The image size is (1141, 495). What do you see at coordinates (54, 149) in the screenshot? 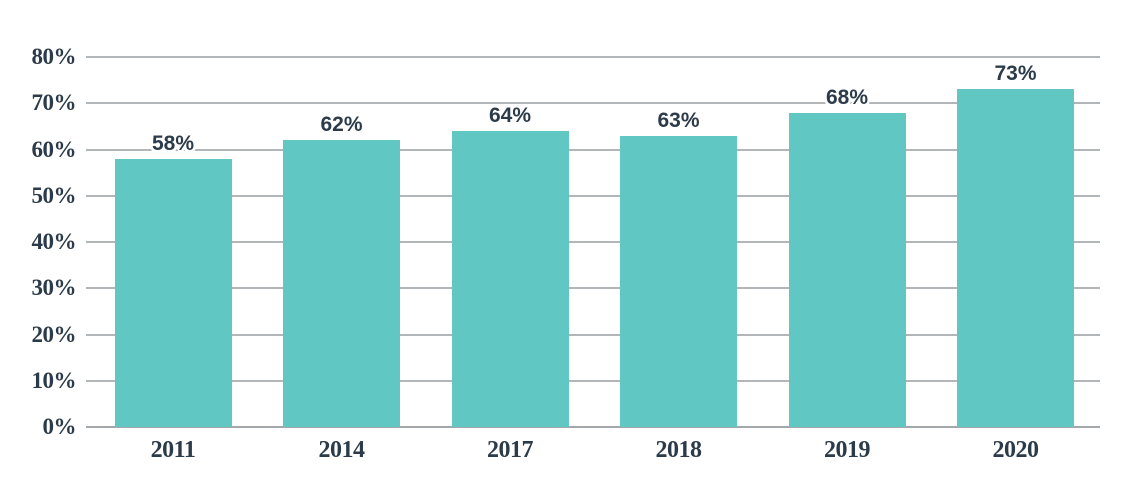
I see `y-tick-label: 60%` at bounding box center [54, 149].